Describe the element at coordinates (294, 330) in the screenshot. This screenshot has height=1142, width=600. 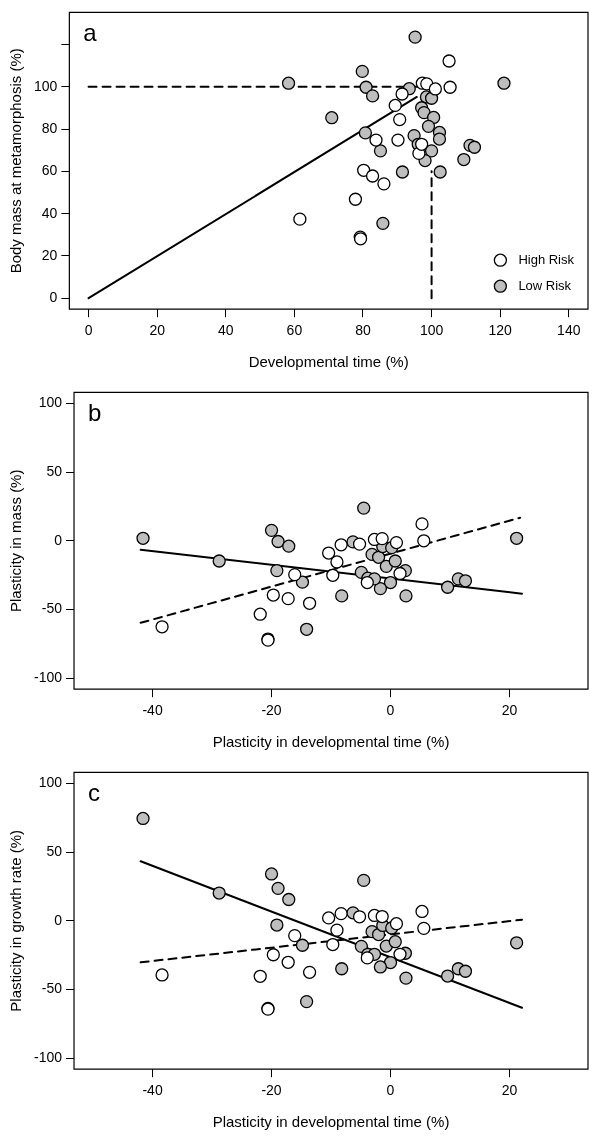
I see `x-tick-label: 60` at that location.